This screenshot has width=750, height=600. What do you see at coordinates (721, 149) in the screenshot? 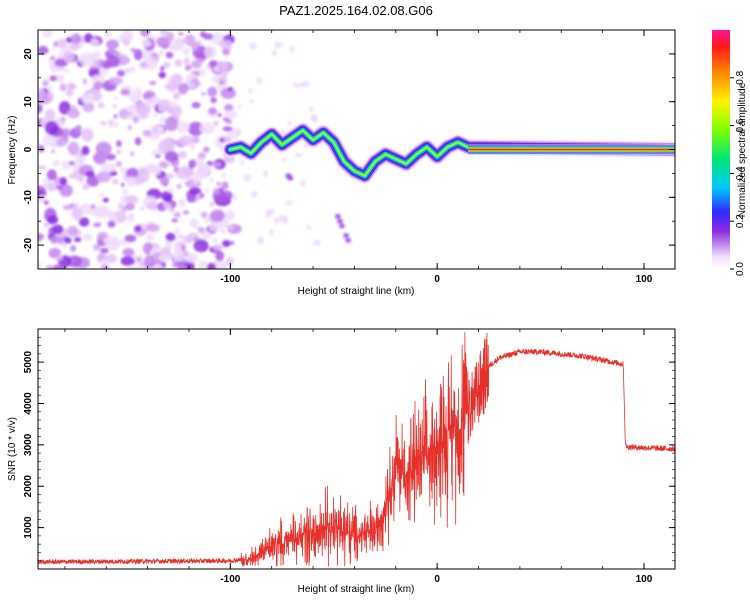
I see `colorbar-gradient` at bounding box center [721, 149].